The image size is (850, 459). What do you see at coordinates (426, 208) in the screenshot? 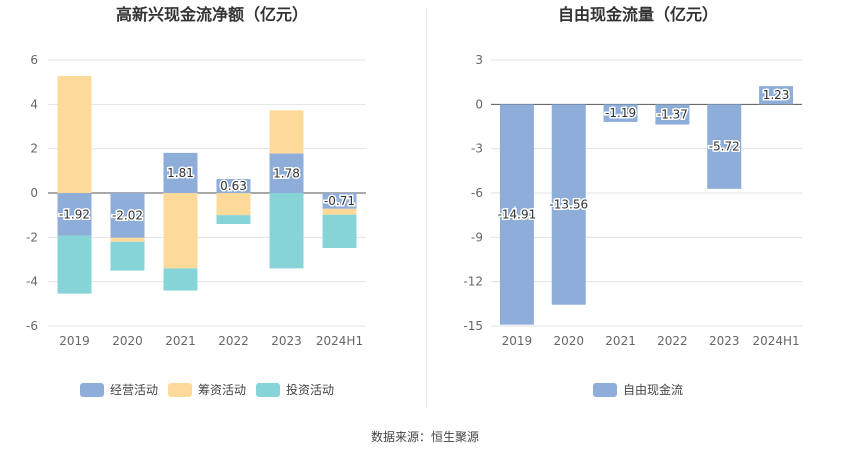
I see `panel-divider` at bounding box center [426, 208].